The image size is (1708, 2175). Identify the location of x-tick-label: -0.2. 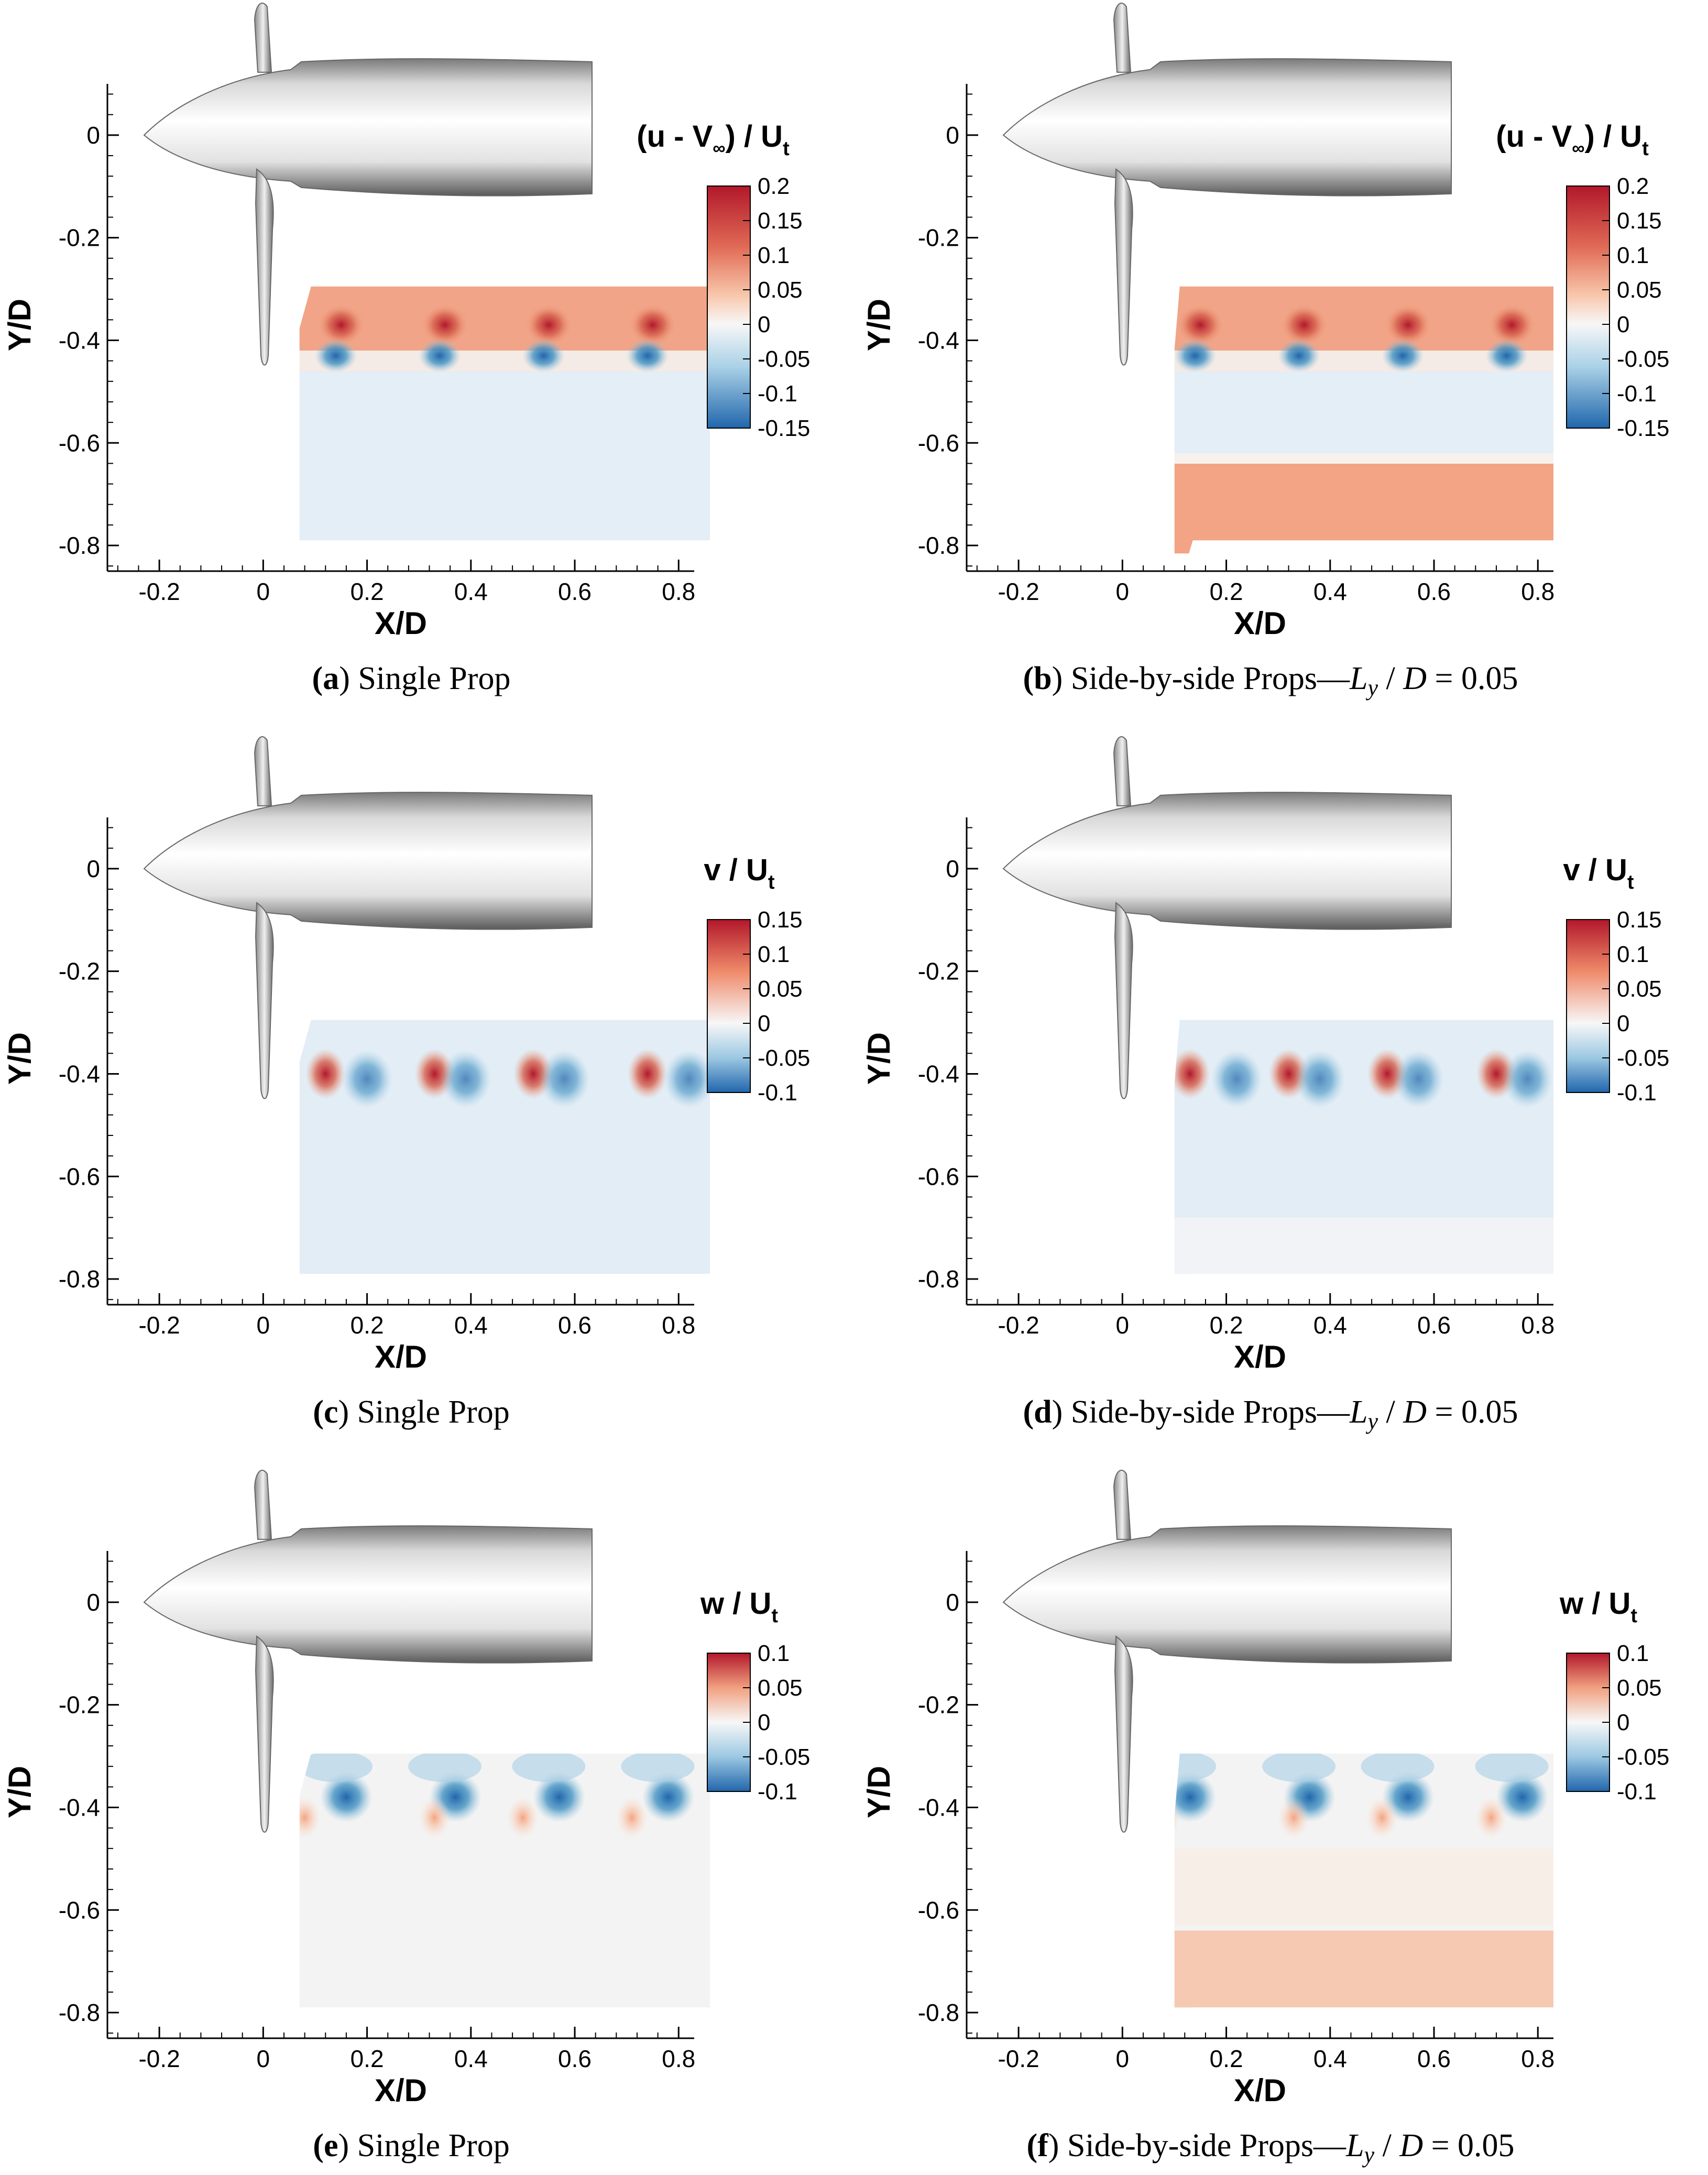
(159, 2059).